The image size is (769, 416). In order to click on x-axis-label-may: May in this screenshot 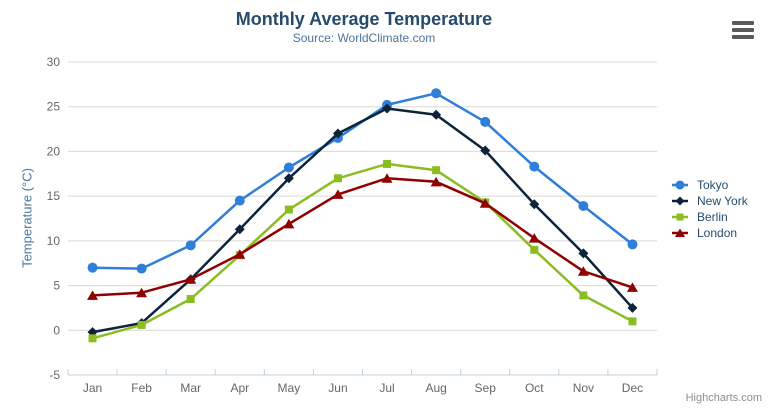, I will do `click(289, 388)`.